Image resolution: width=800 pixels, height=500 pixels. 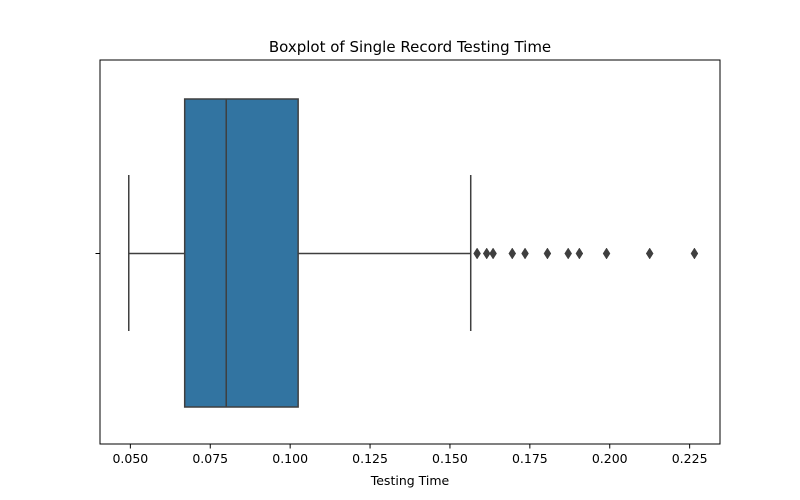 What do you see at coordinates (370, 458) in the screenshot?
I see `x-tick-label: 0.125` at bounding box center [370, 458].